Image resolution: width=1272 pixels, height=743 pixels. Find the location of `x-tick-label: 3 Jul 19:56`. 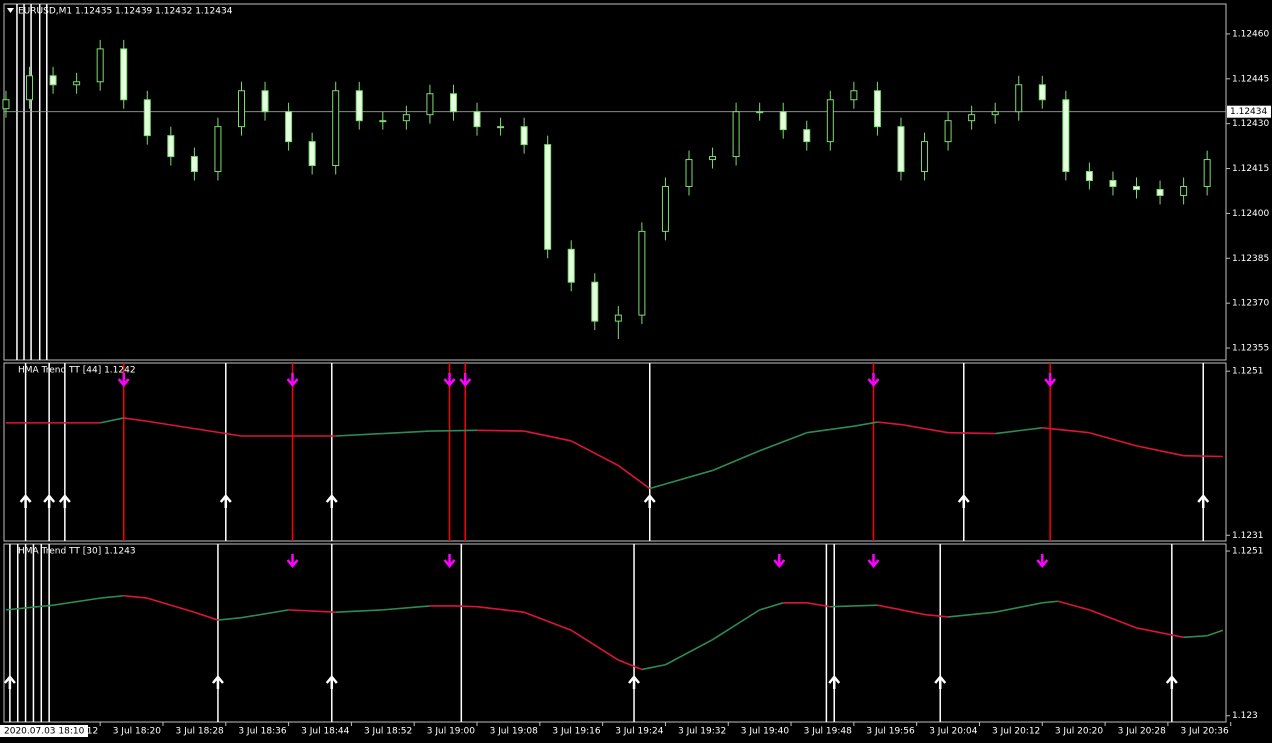

x-tick-label: 3 Jul 19:56 is located at coordinates (890, 732).